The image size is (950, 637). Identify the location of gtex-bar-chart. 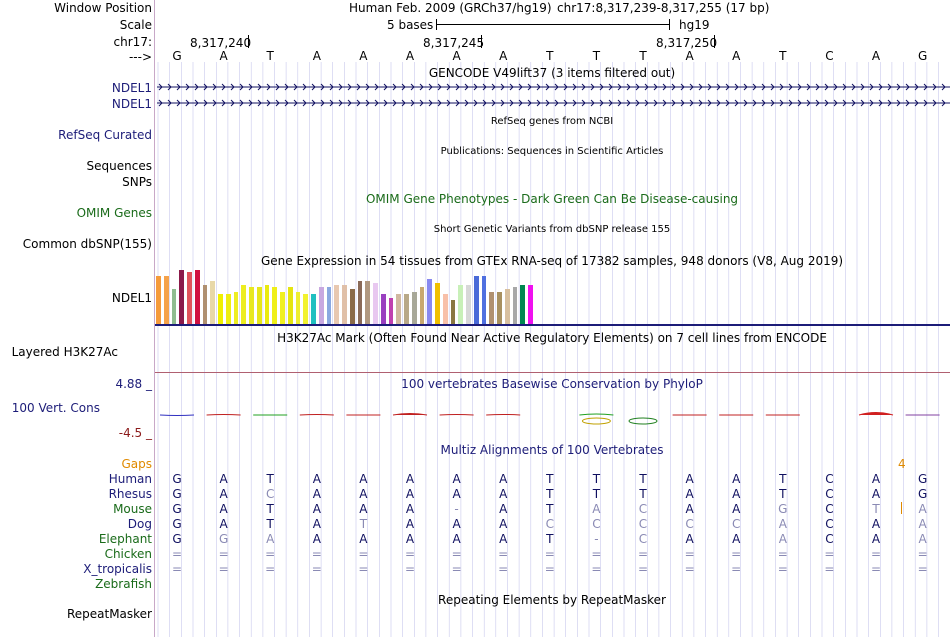
(346, 296).